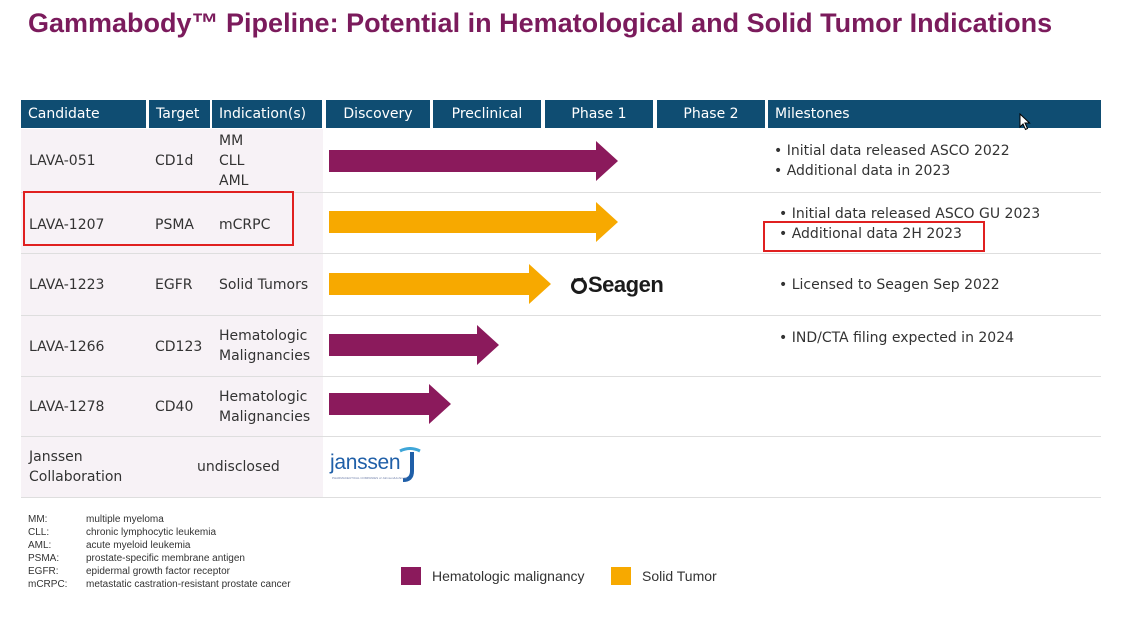 This screenshot has height=628, width=1127. Describe the element at coordinates (179, 347) in the screenshot. I see `target-name: CD123` at that location.